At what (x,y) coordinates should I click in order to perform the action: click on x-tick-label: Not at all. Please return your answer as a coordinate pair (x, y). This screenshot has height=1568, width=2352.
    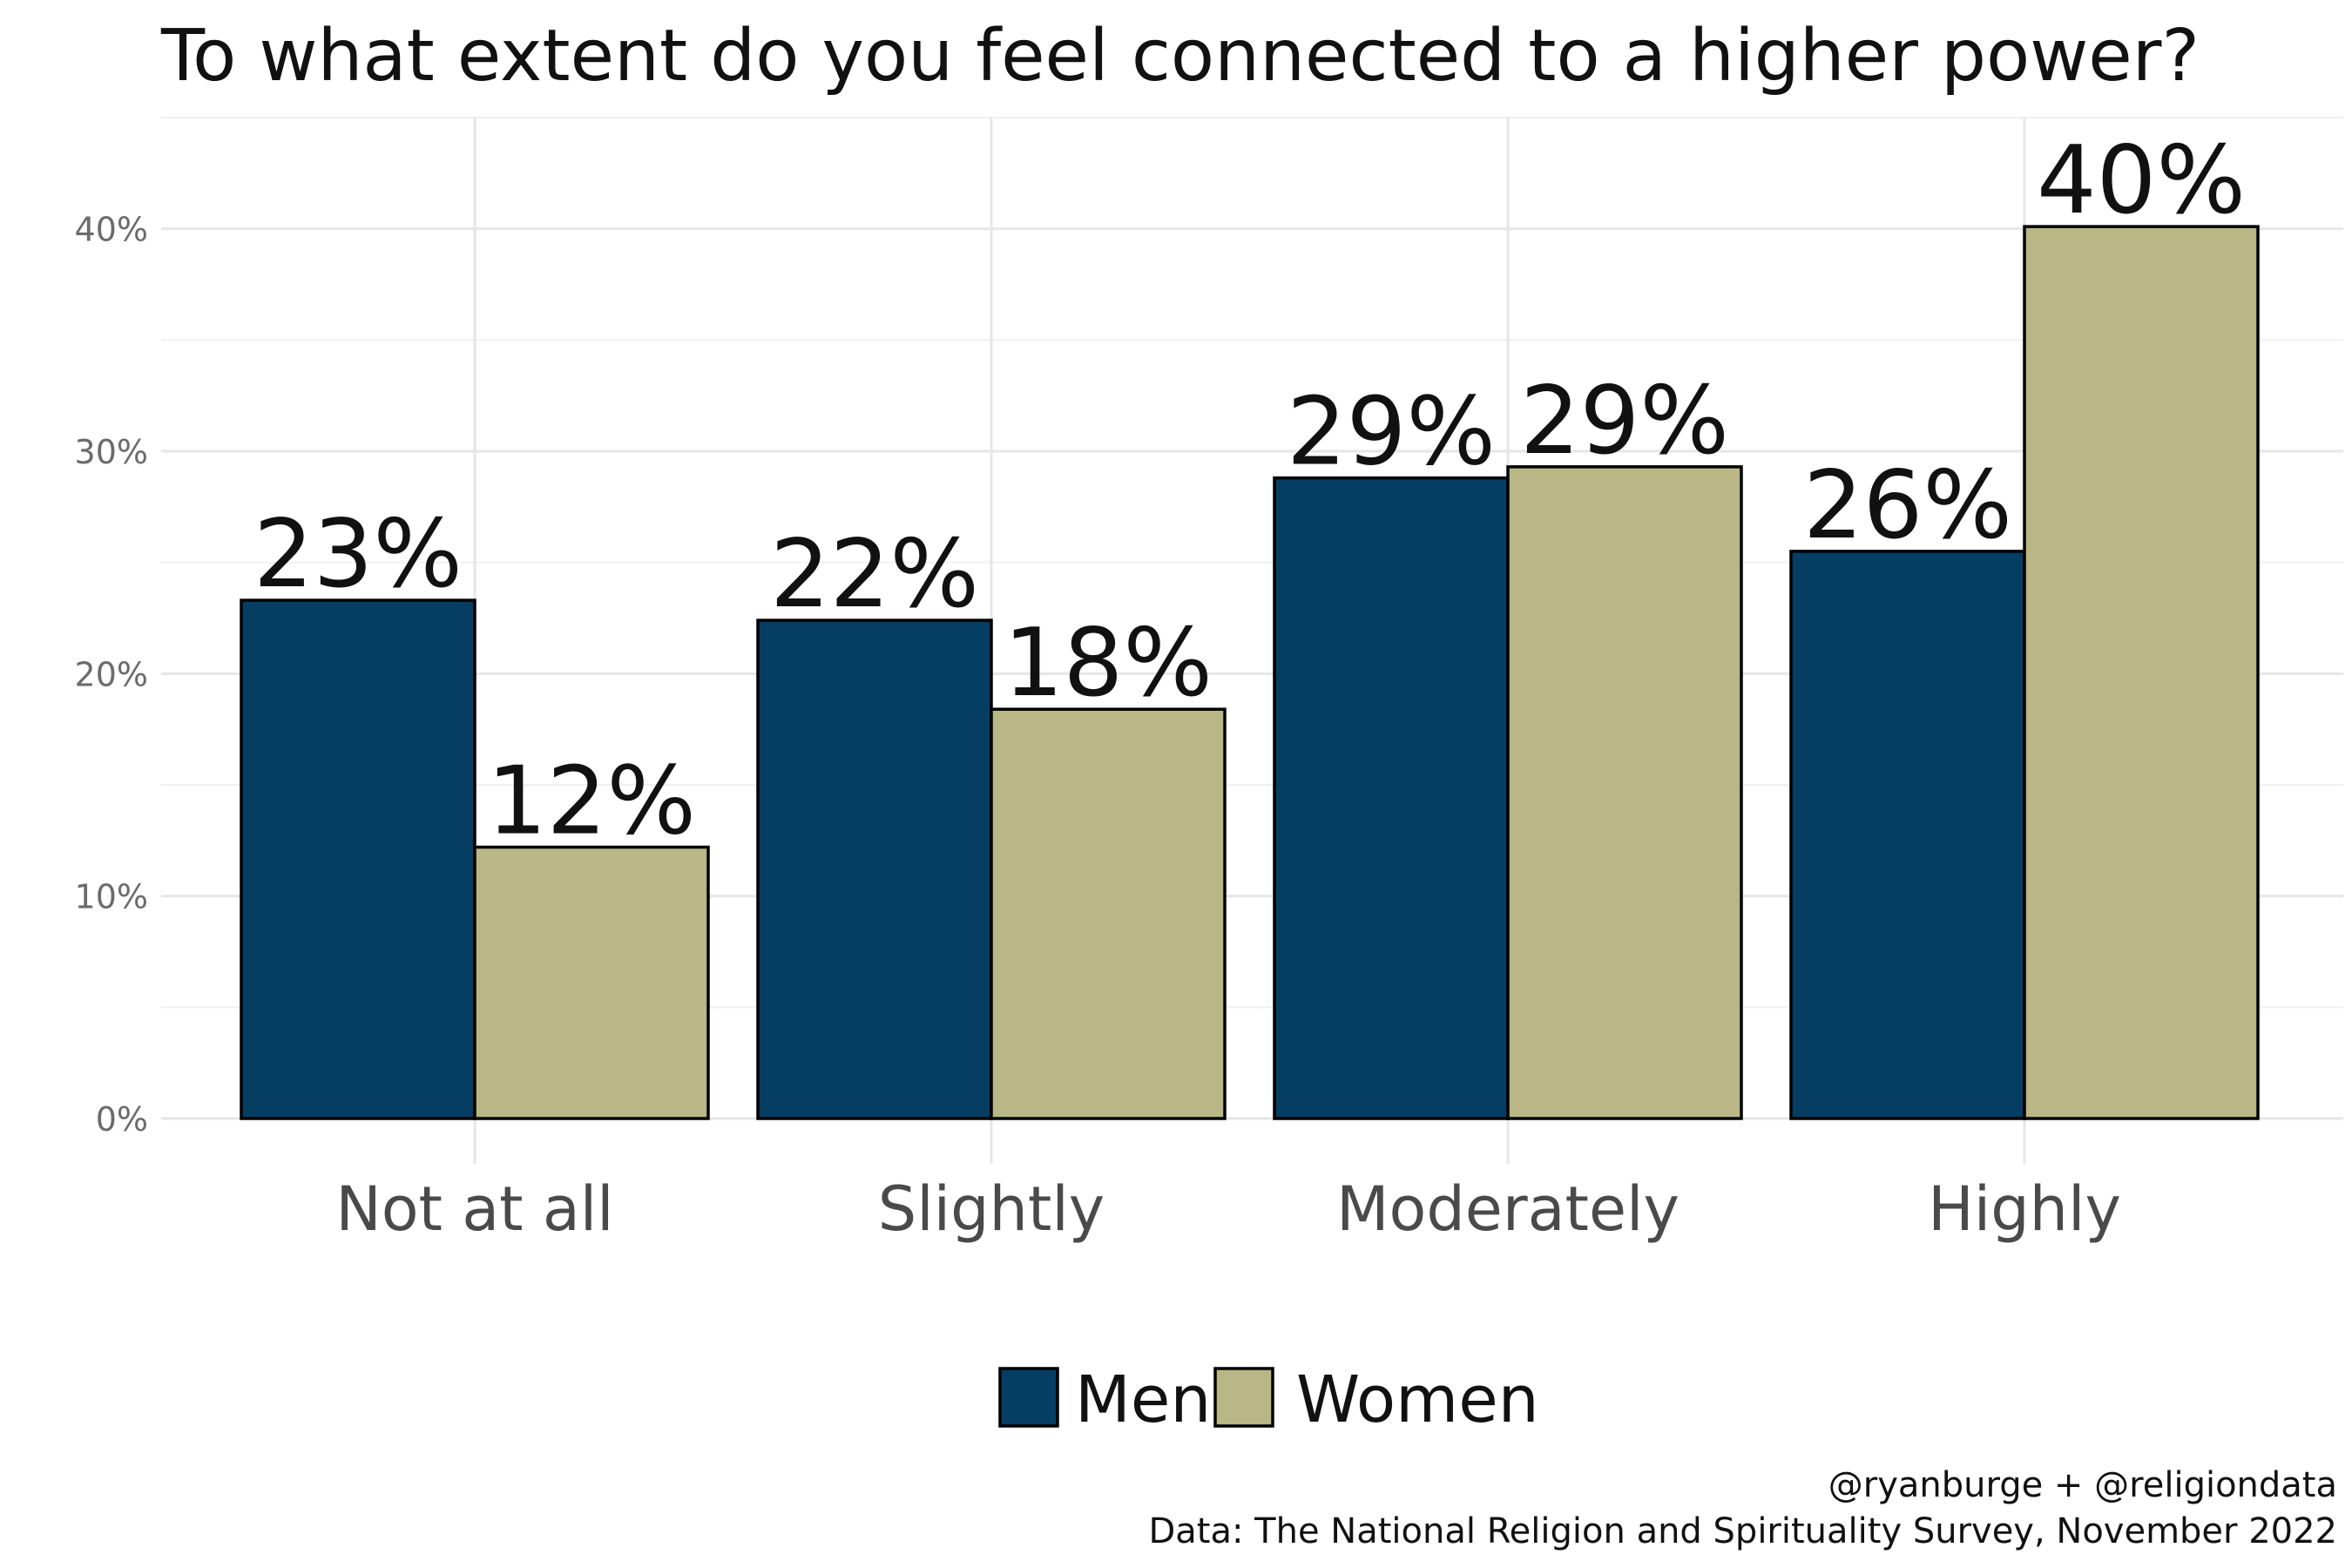
    Looking at the image, I should click on (474, 1209).